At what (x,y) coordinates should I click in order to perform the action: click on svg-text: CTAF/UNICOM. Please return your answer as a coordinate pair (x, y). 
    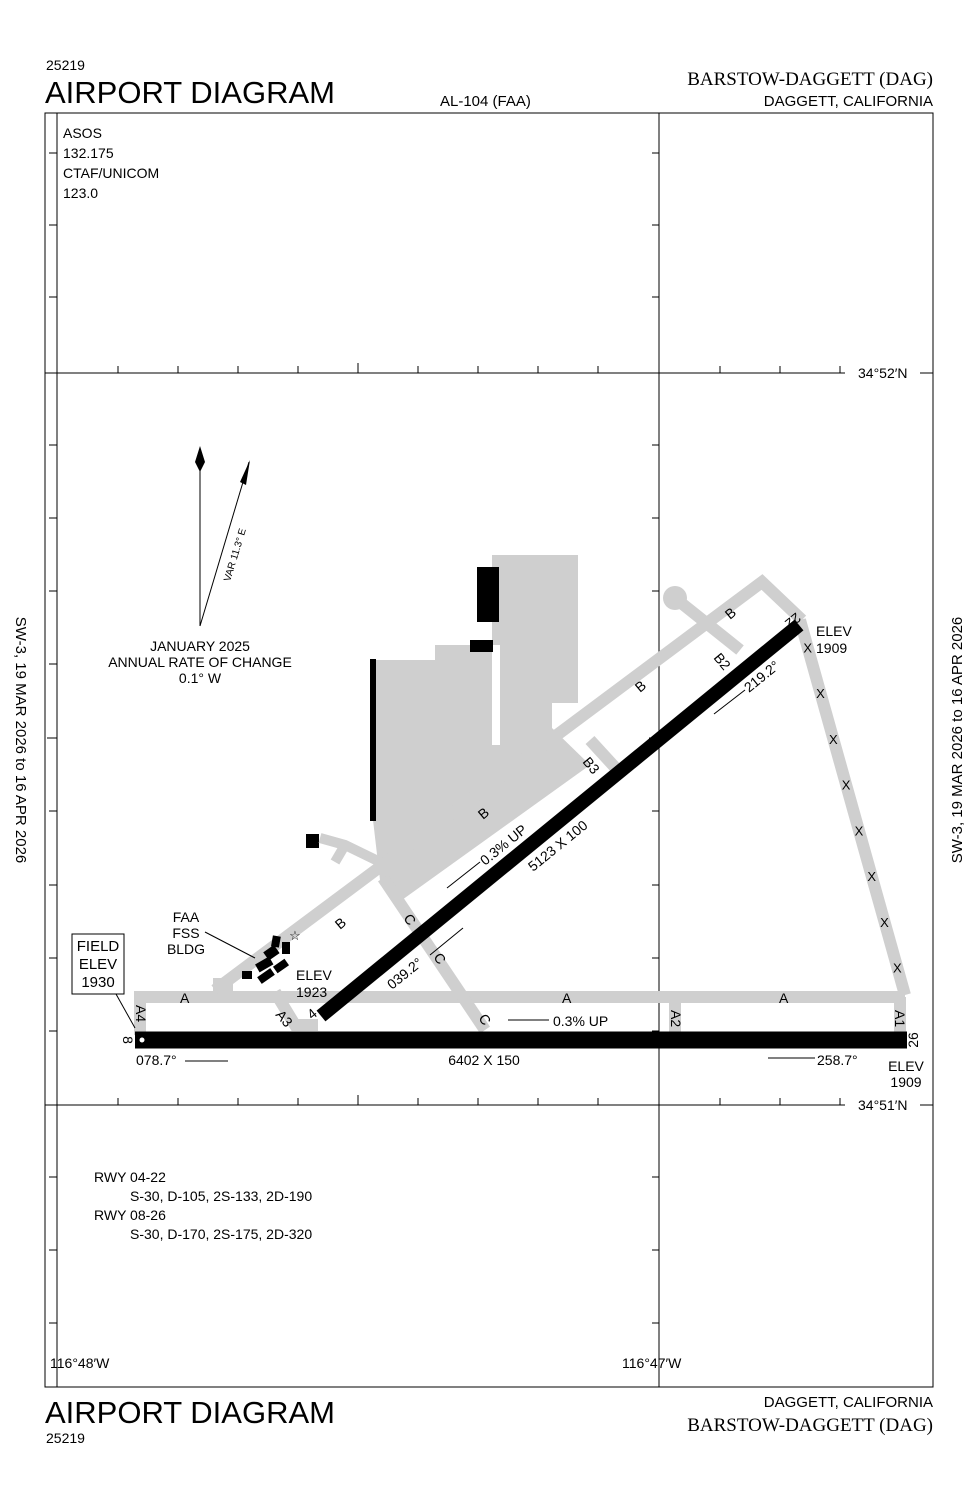
    Looking at the image, I should click on (111, 173).